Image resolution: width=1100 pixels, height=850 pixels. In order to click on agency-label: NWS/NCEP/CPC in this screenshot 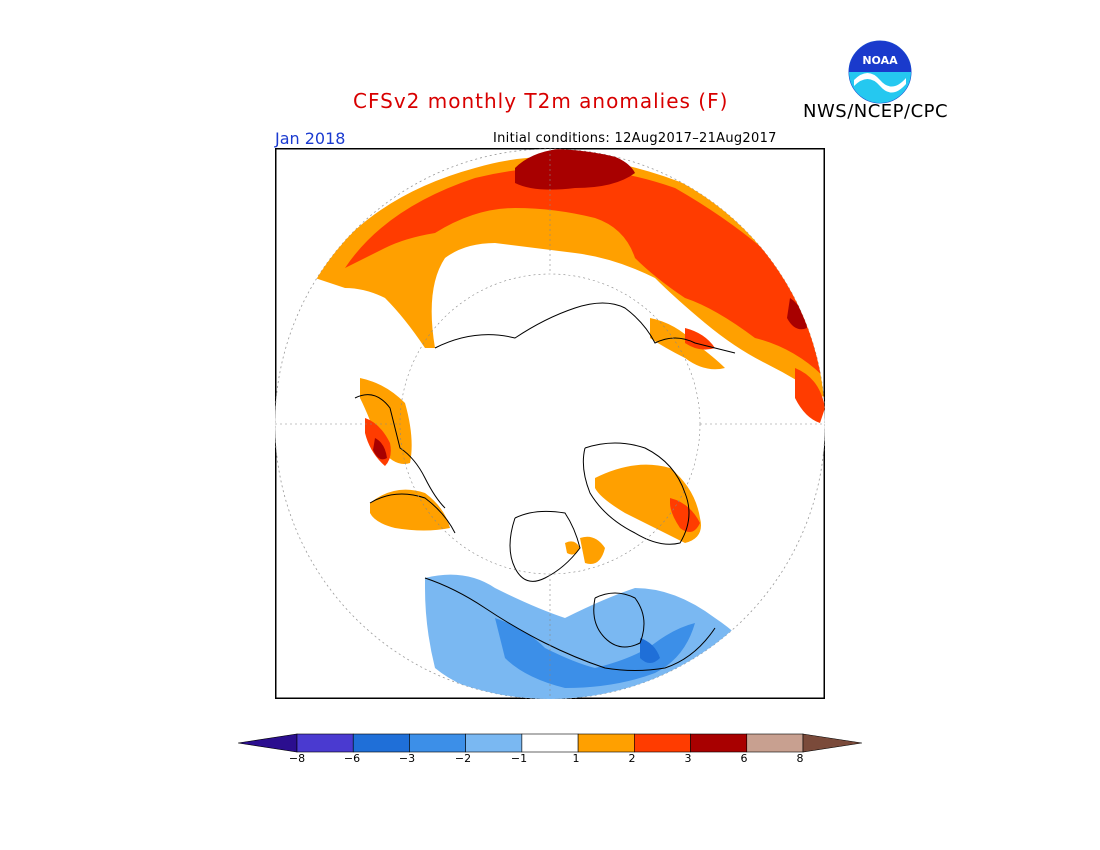, I will do `click(876, 111)`.